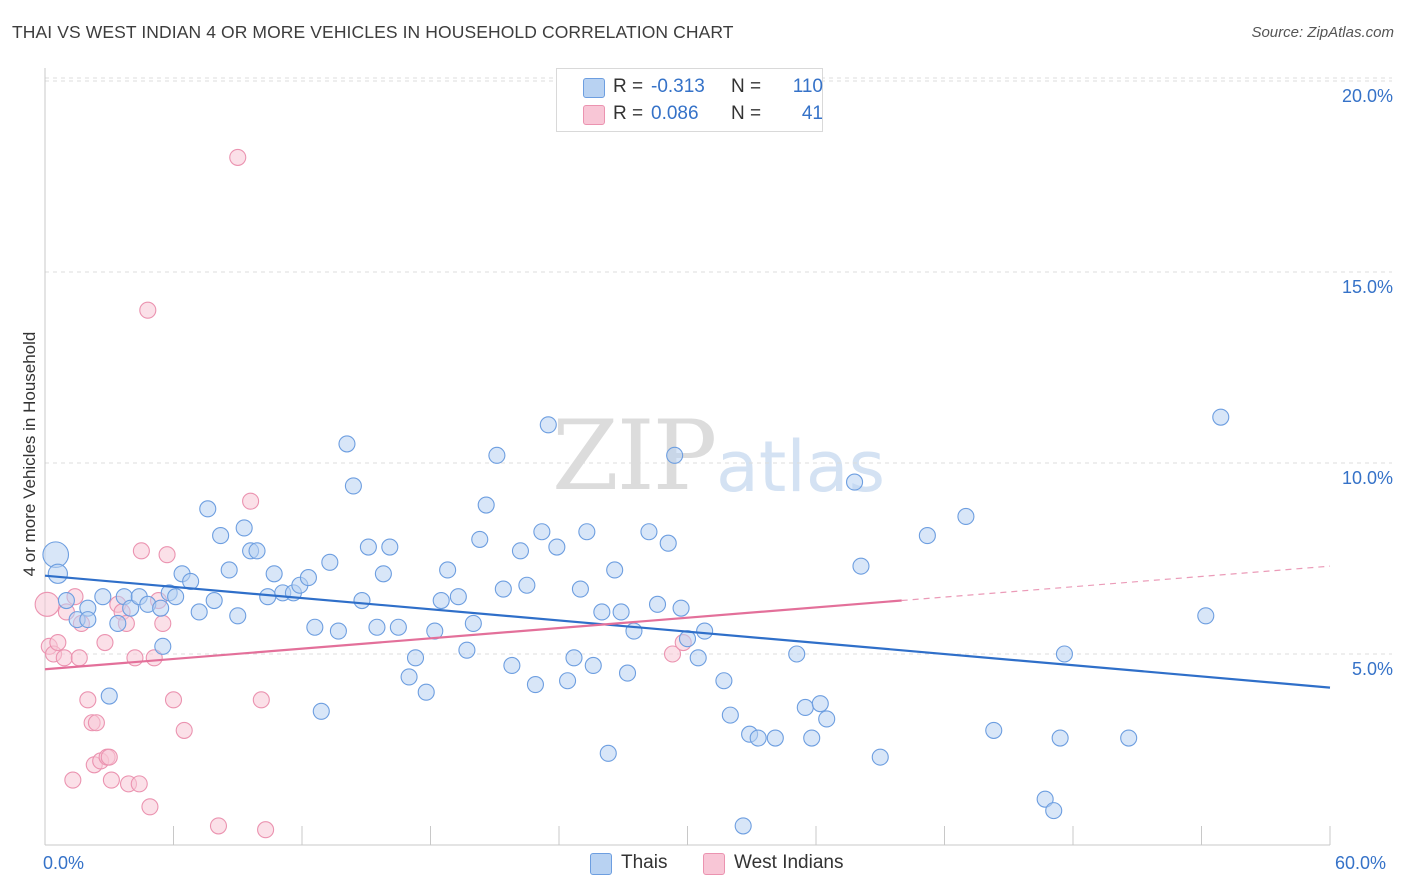 The image size is (1406, 892). What do you see at coordinates (594, 88) in the screenshot?
I see `thais-swatch` at bounding box center [594, 88].